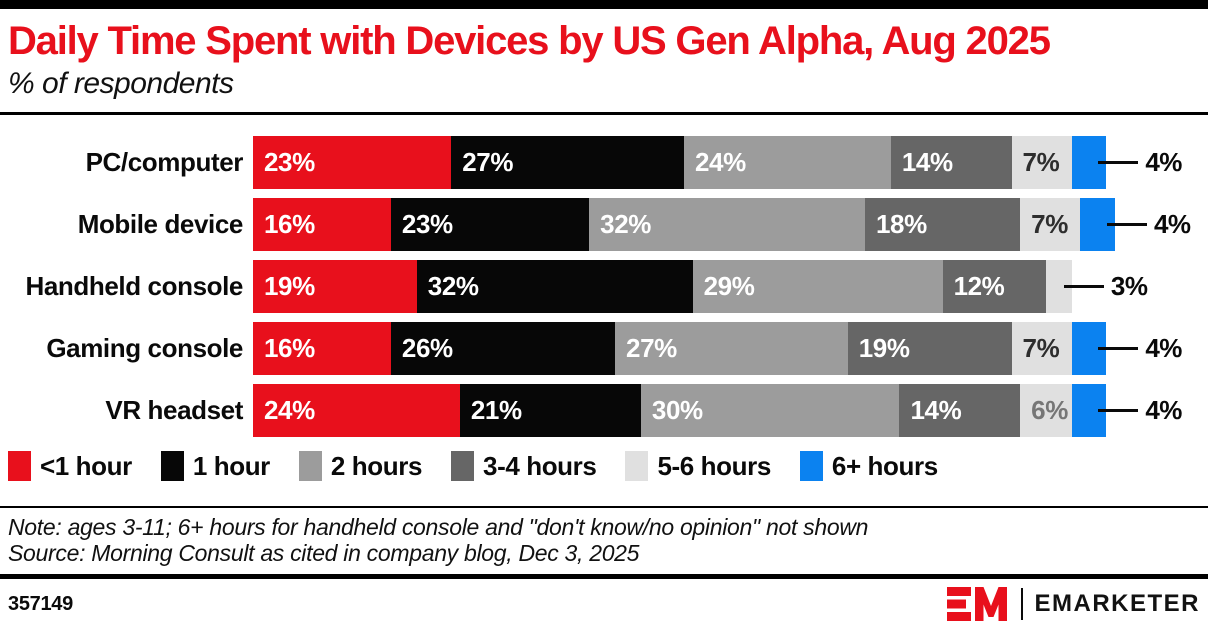  I want to click on legend-item: 3-4 hours, so click(524, 466).